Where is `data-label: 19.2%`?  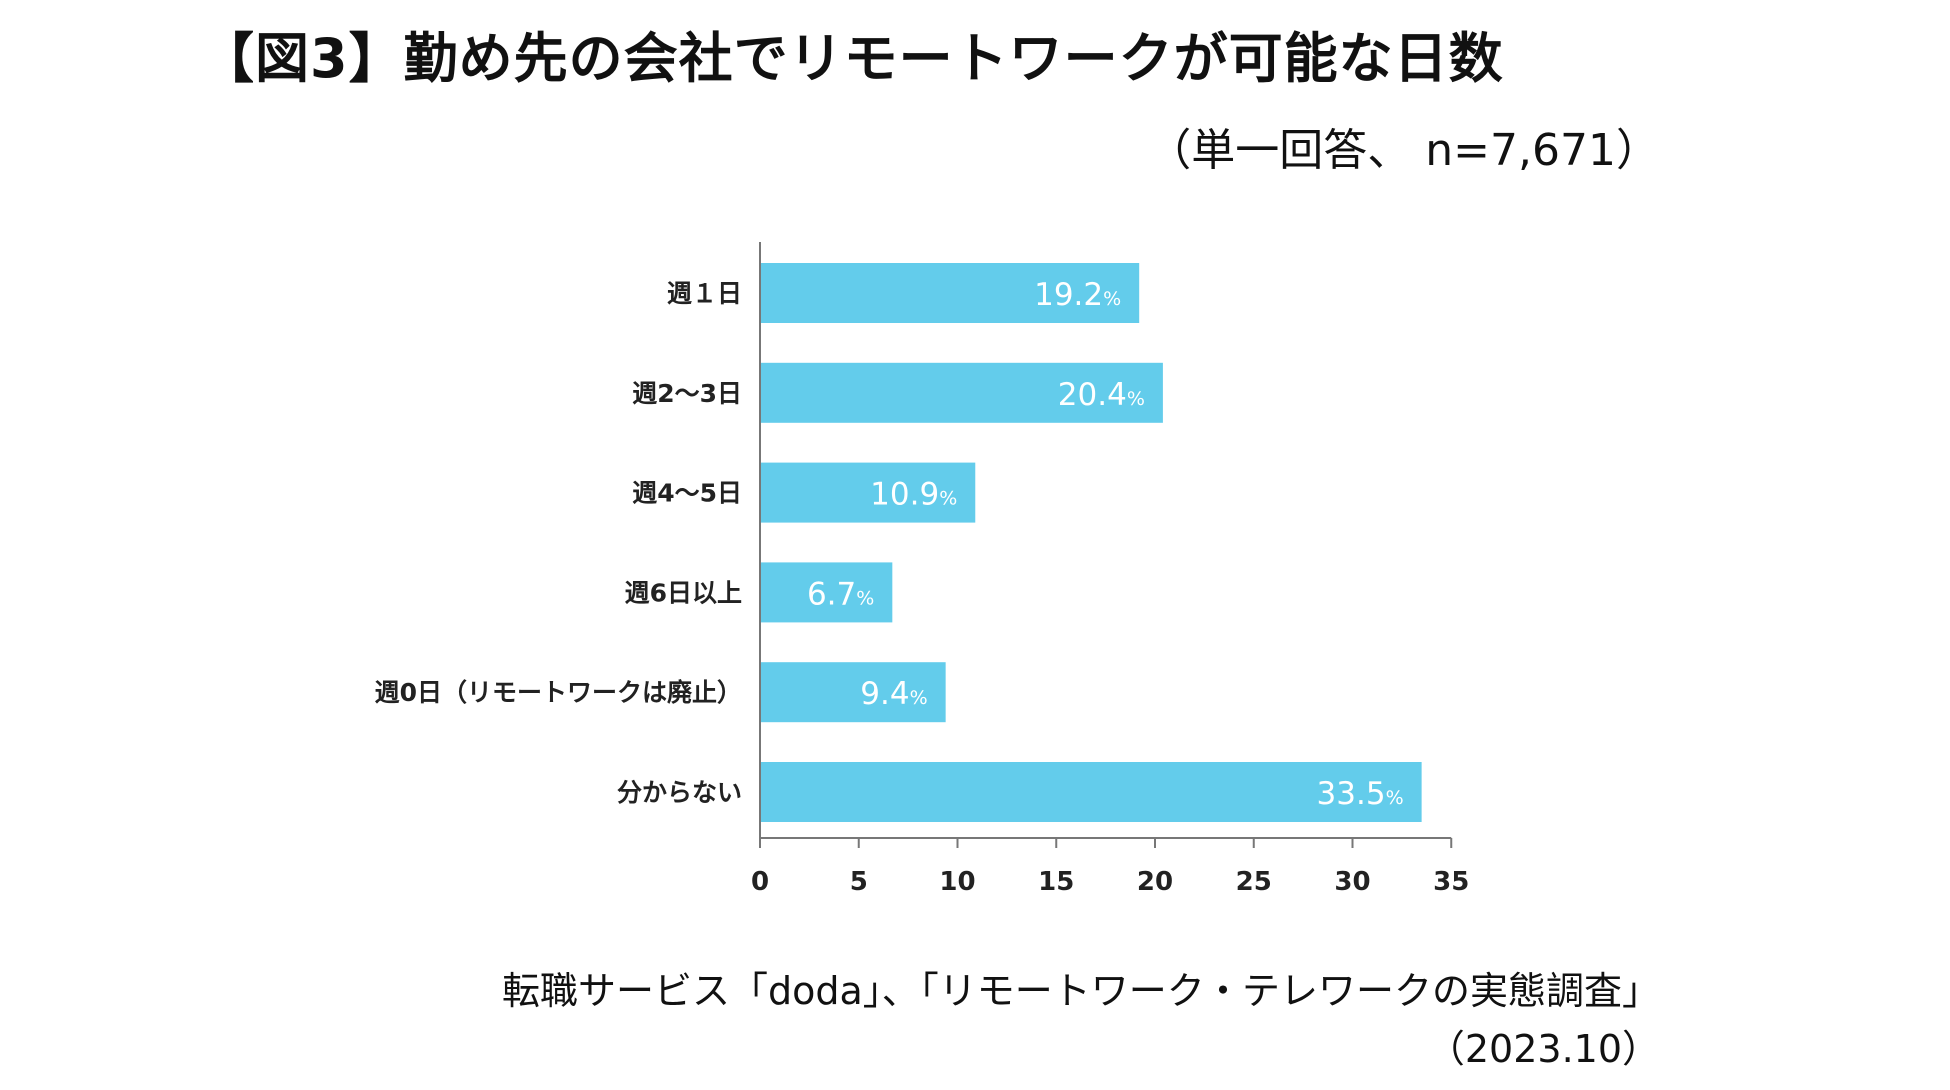 data-label: 19.2% is located at coordinates (1077, 295).